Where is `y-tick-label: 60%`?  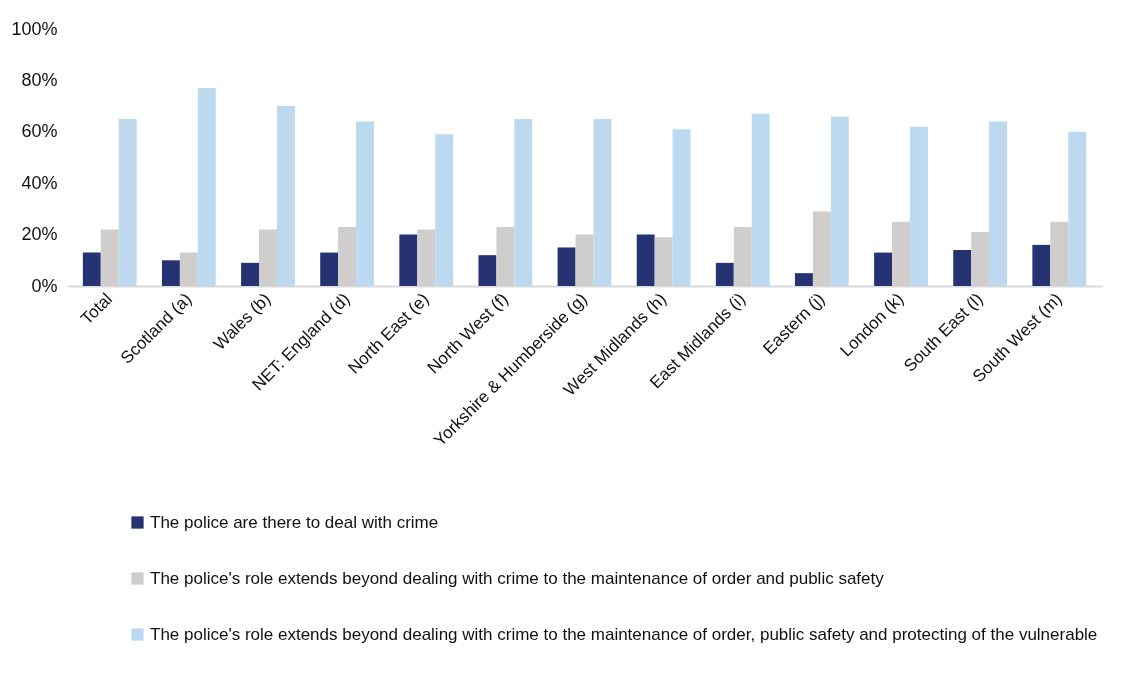
y-tick-label: 60% is located at coordinates (39, 131).